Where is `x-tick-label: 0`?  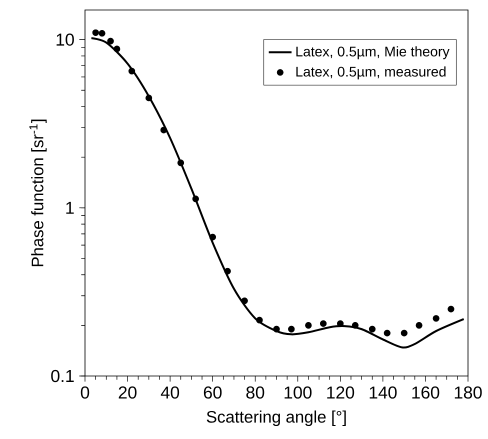 x-tick-label: 0 is located at coordinates (85, 392).